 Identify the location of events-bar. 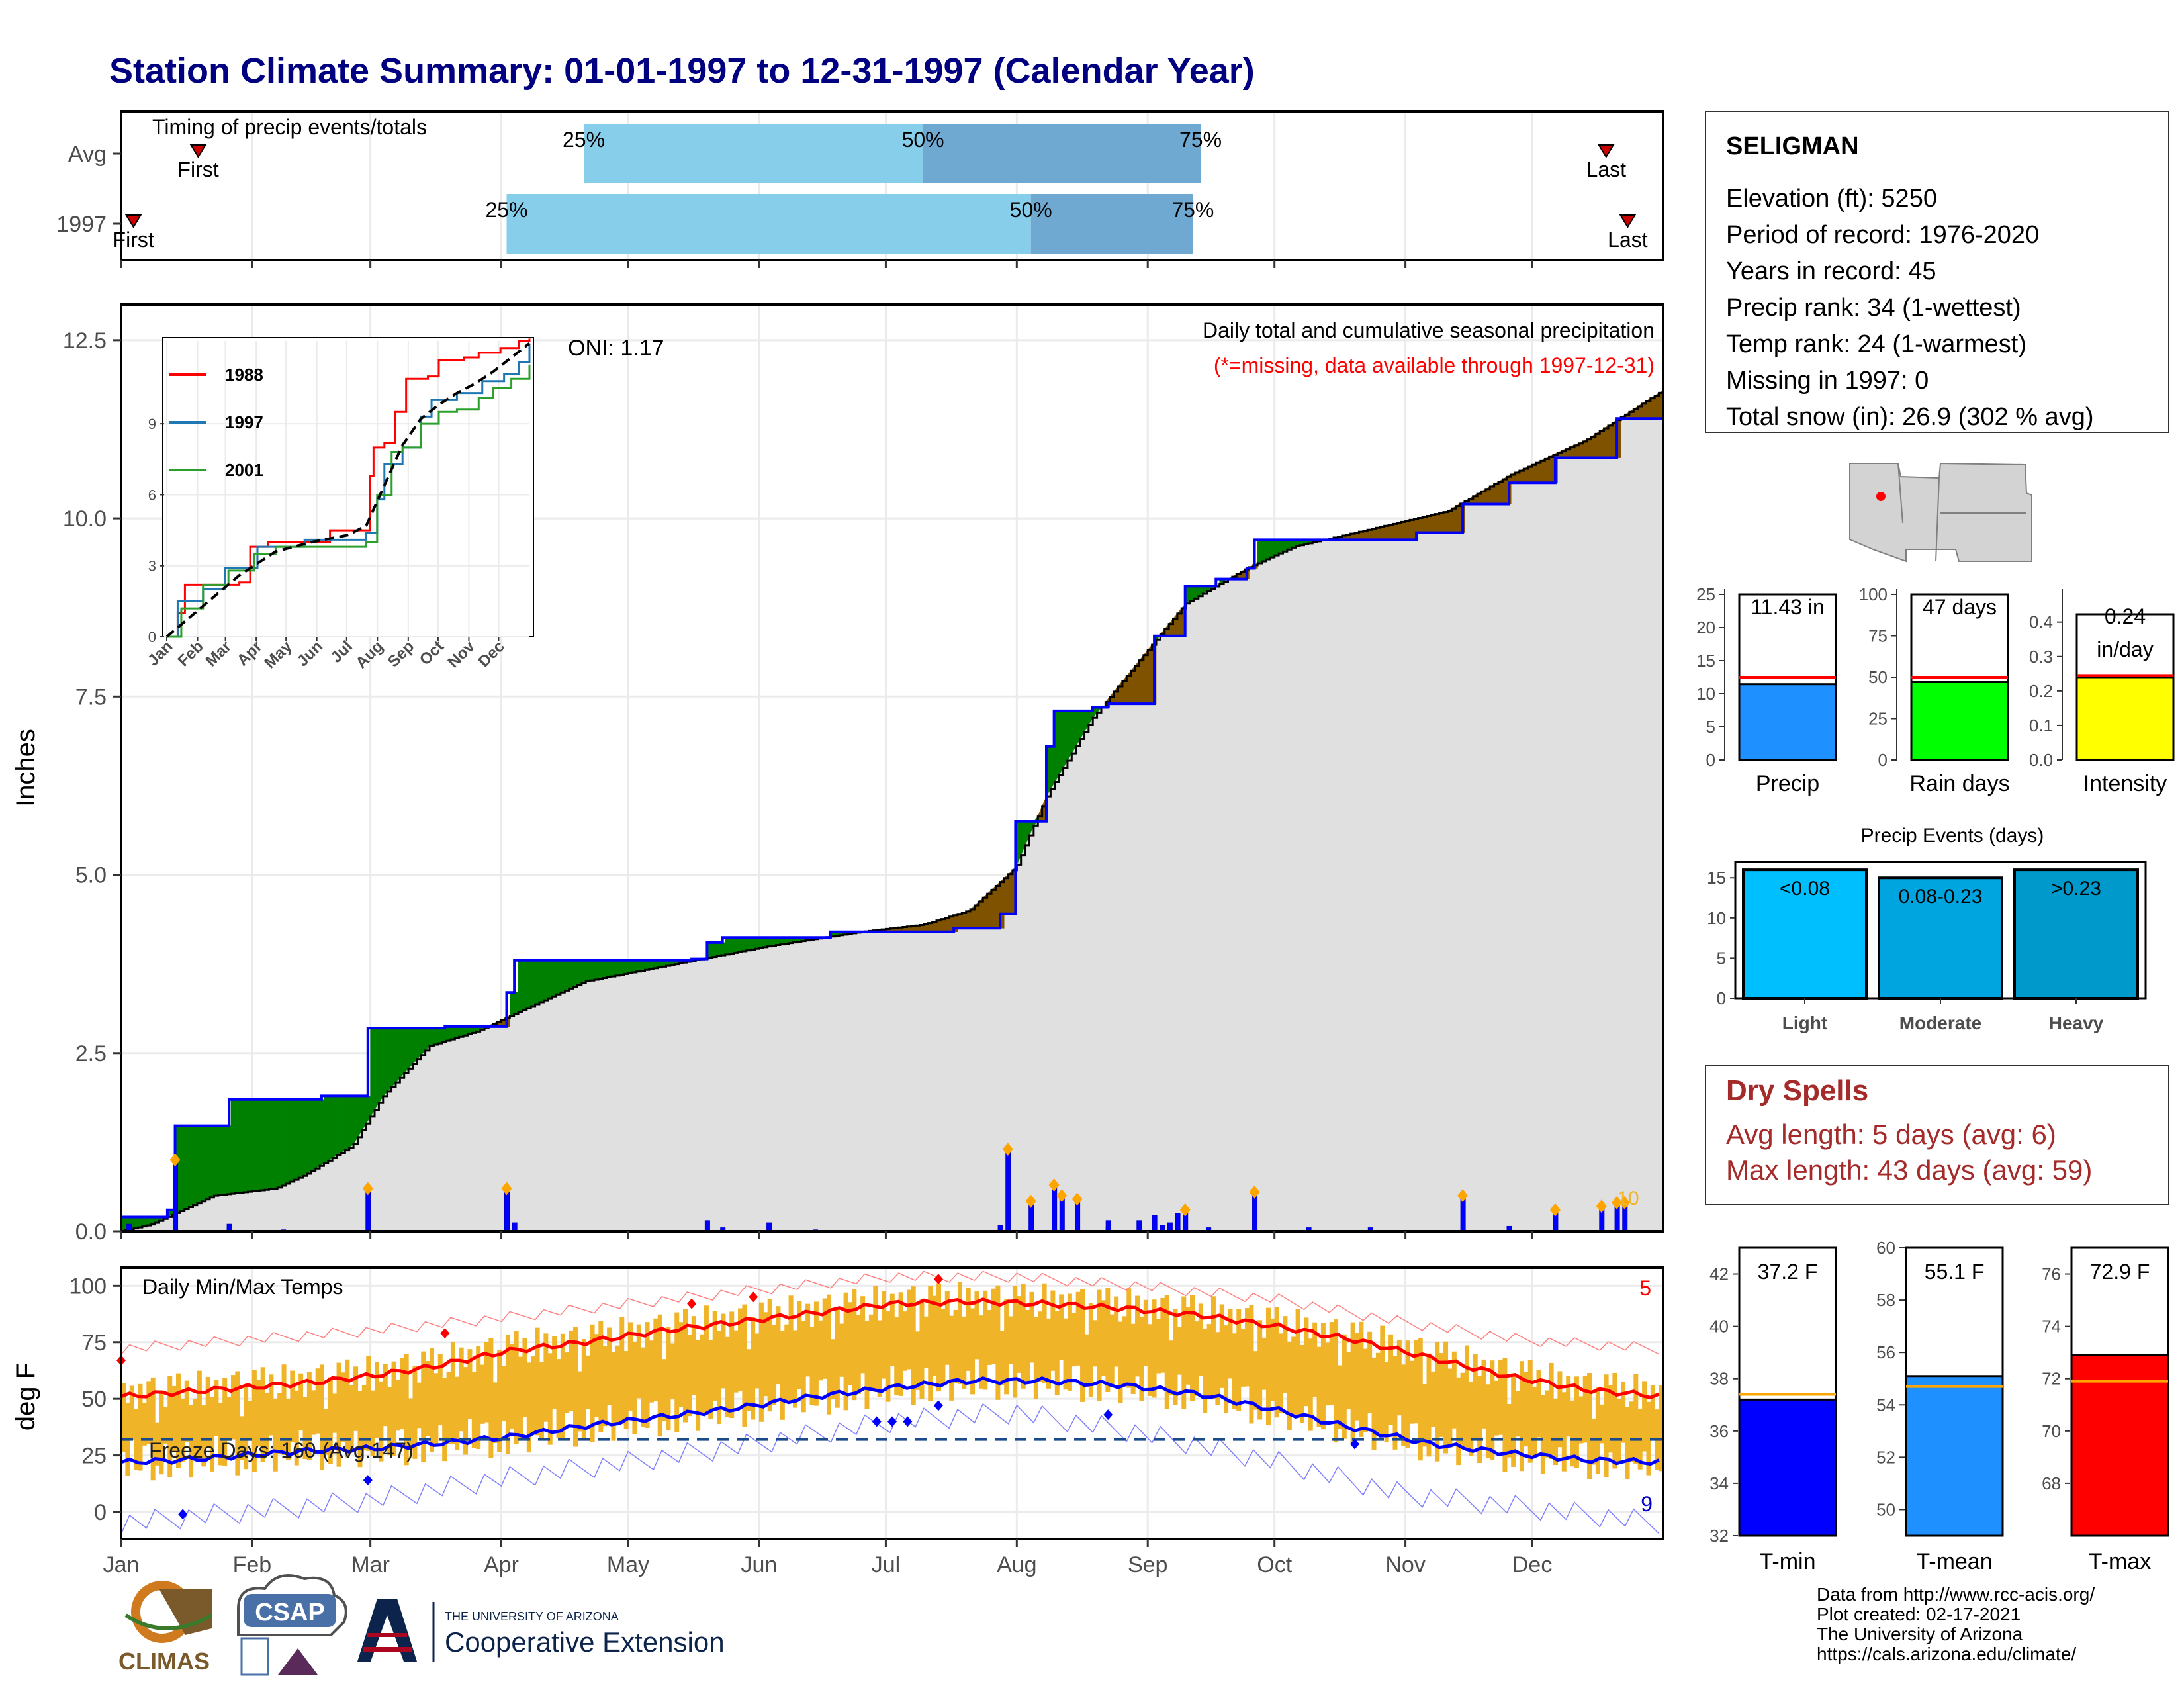
(2076, 934).